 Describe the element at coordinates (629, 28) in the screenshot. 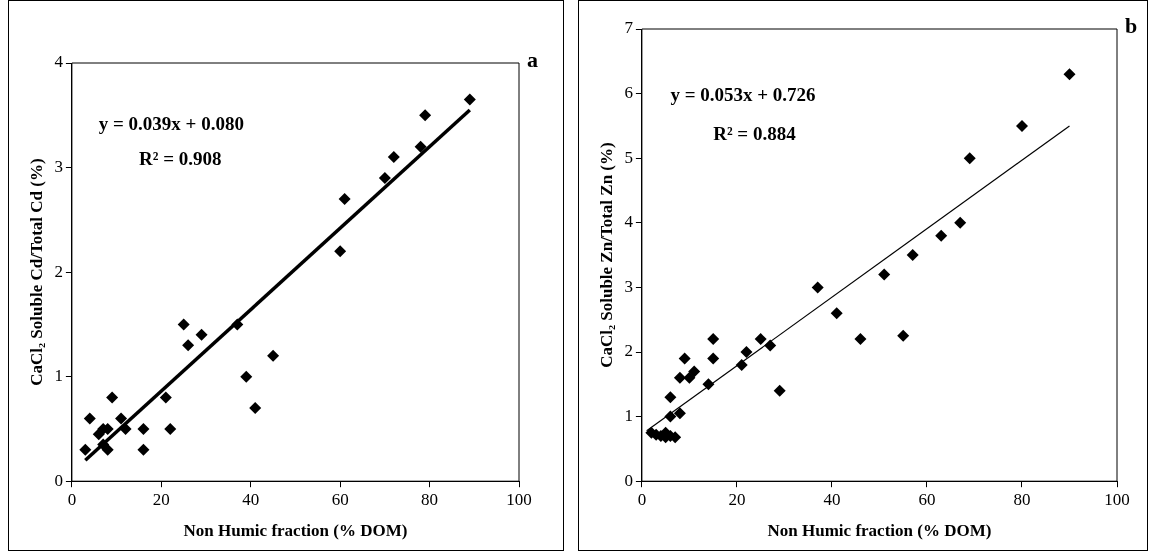

I see `y-tick-label: 7` at that location.